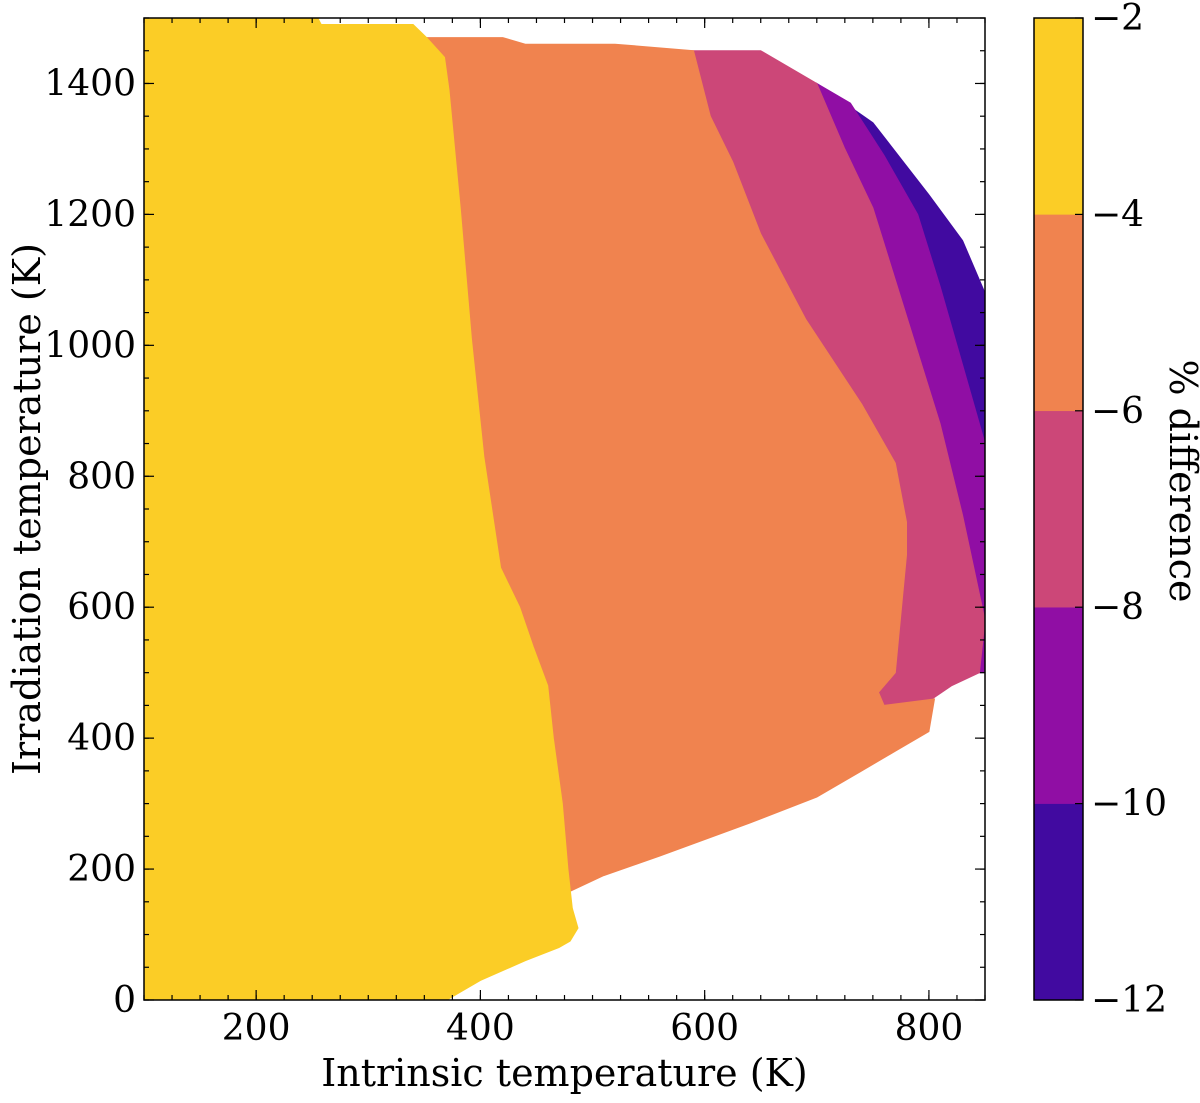 The image size is (1200, 1103). Describe the element at coordinates (256, 1028) in the screenshot. I see `x-tick-label: 200` at that location.